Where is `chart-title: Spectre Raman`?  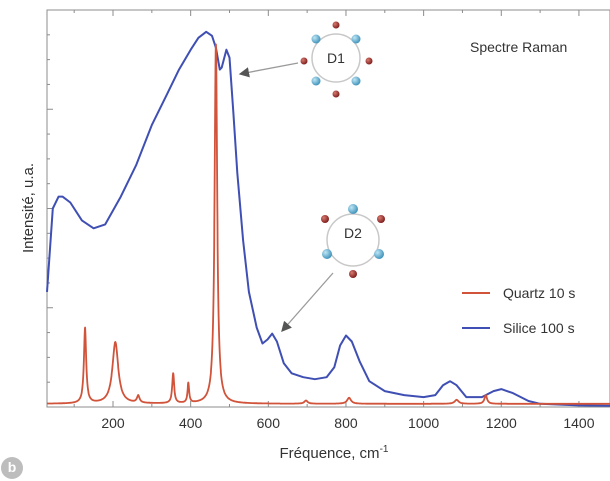
chart-title: Spectre Raman is located at coordinates (518, 47).